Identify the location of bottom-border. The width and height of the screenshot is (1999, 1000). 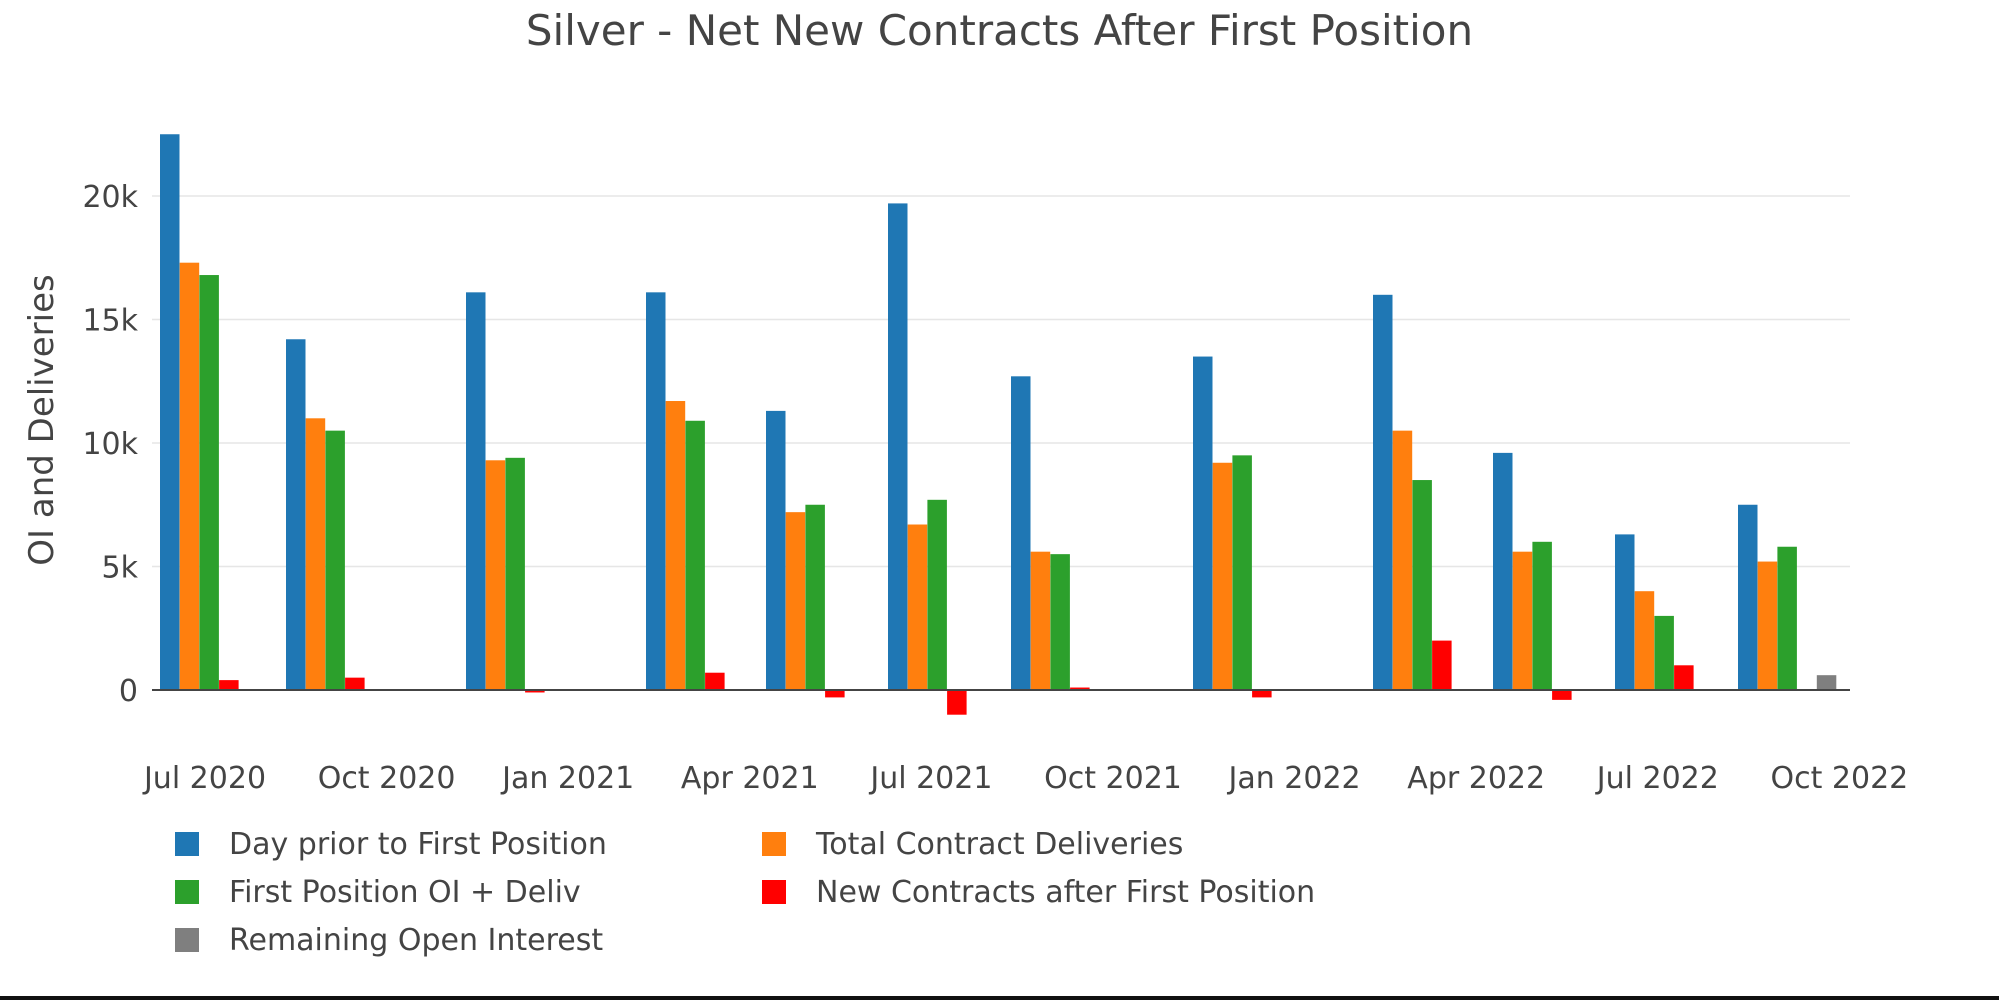
(999, 998).